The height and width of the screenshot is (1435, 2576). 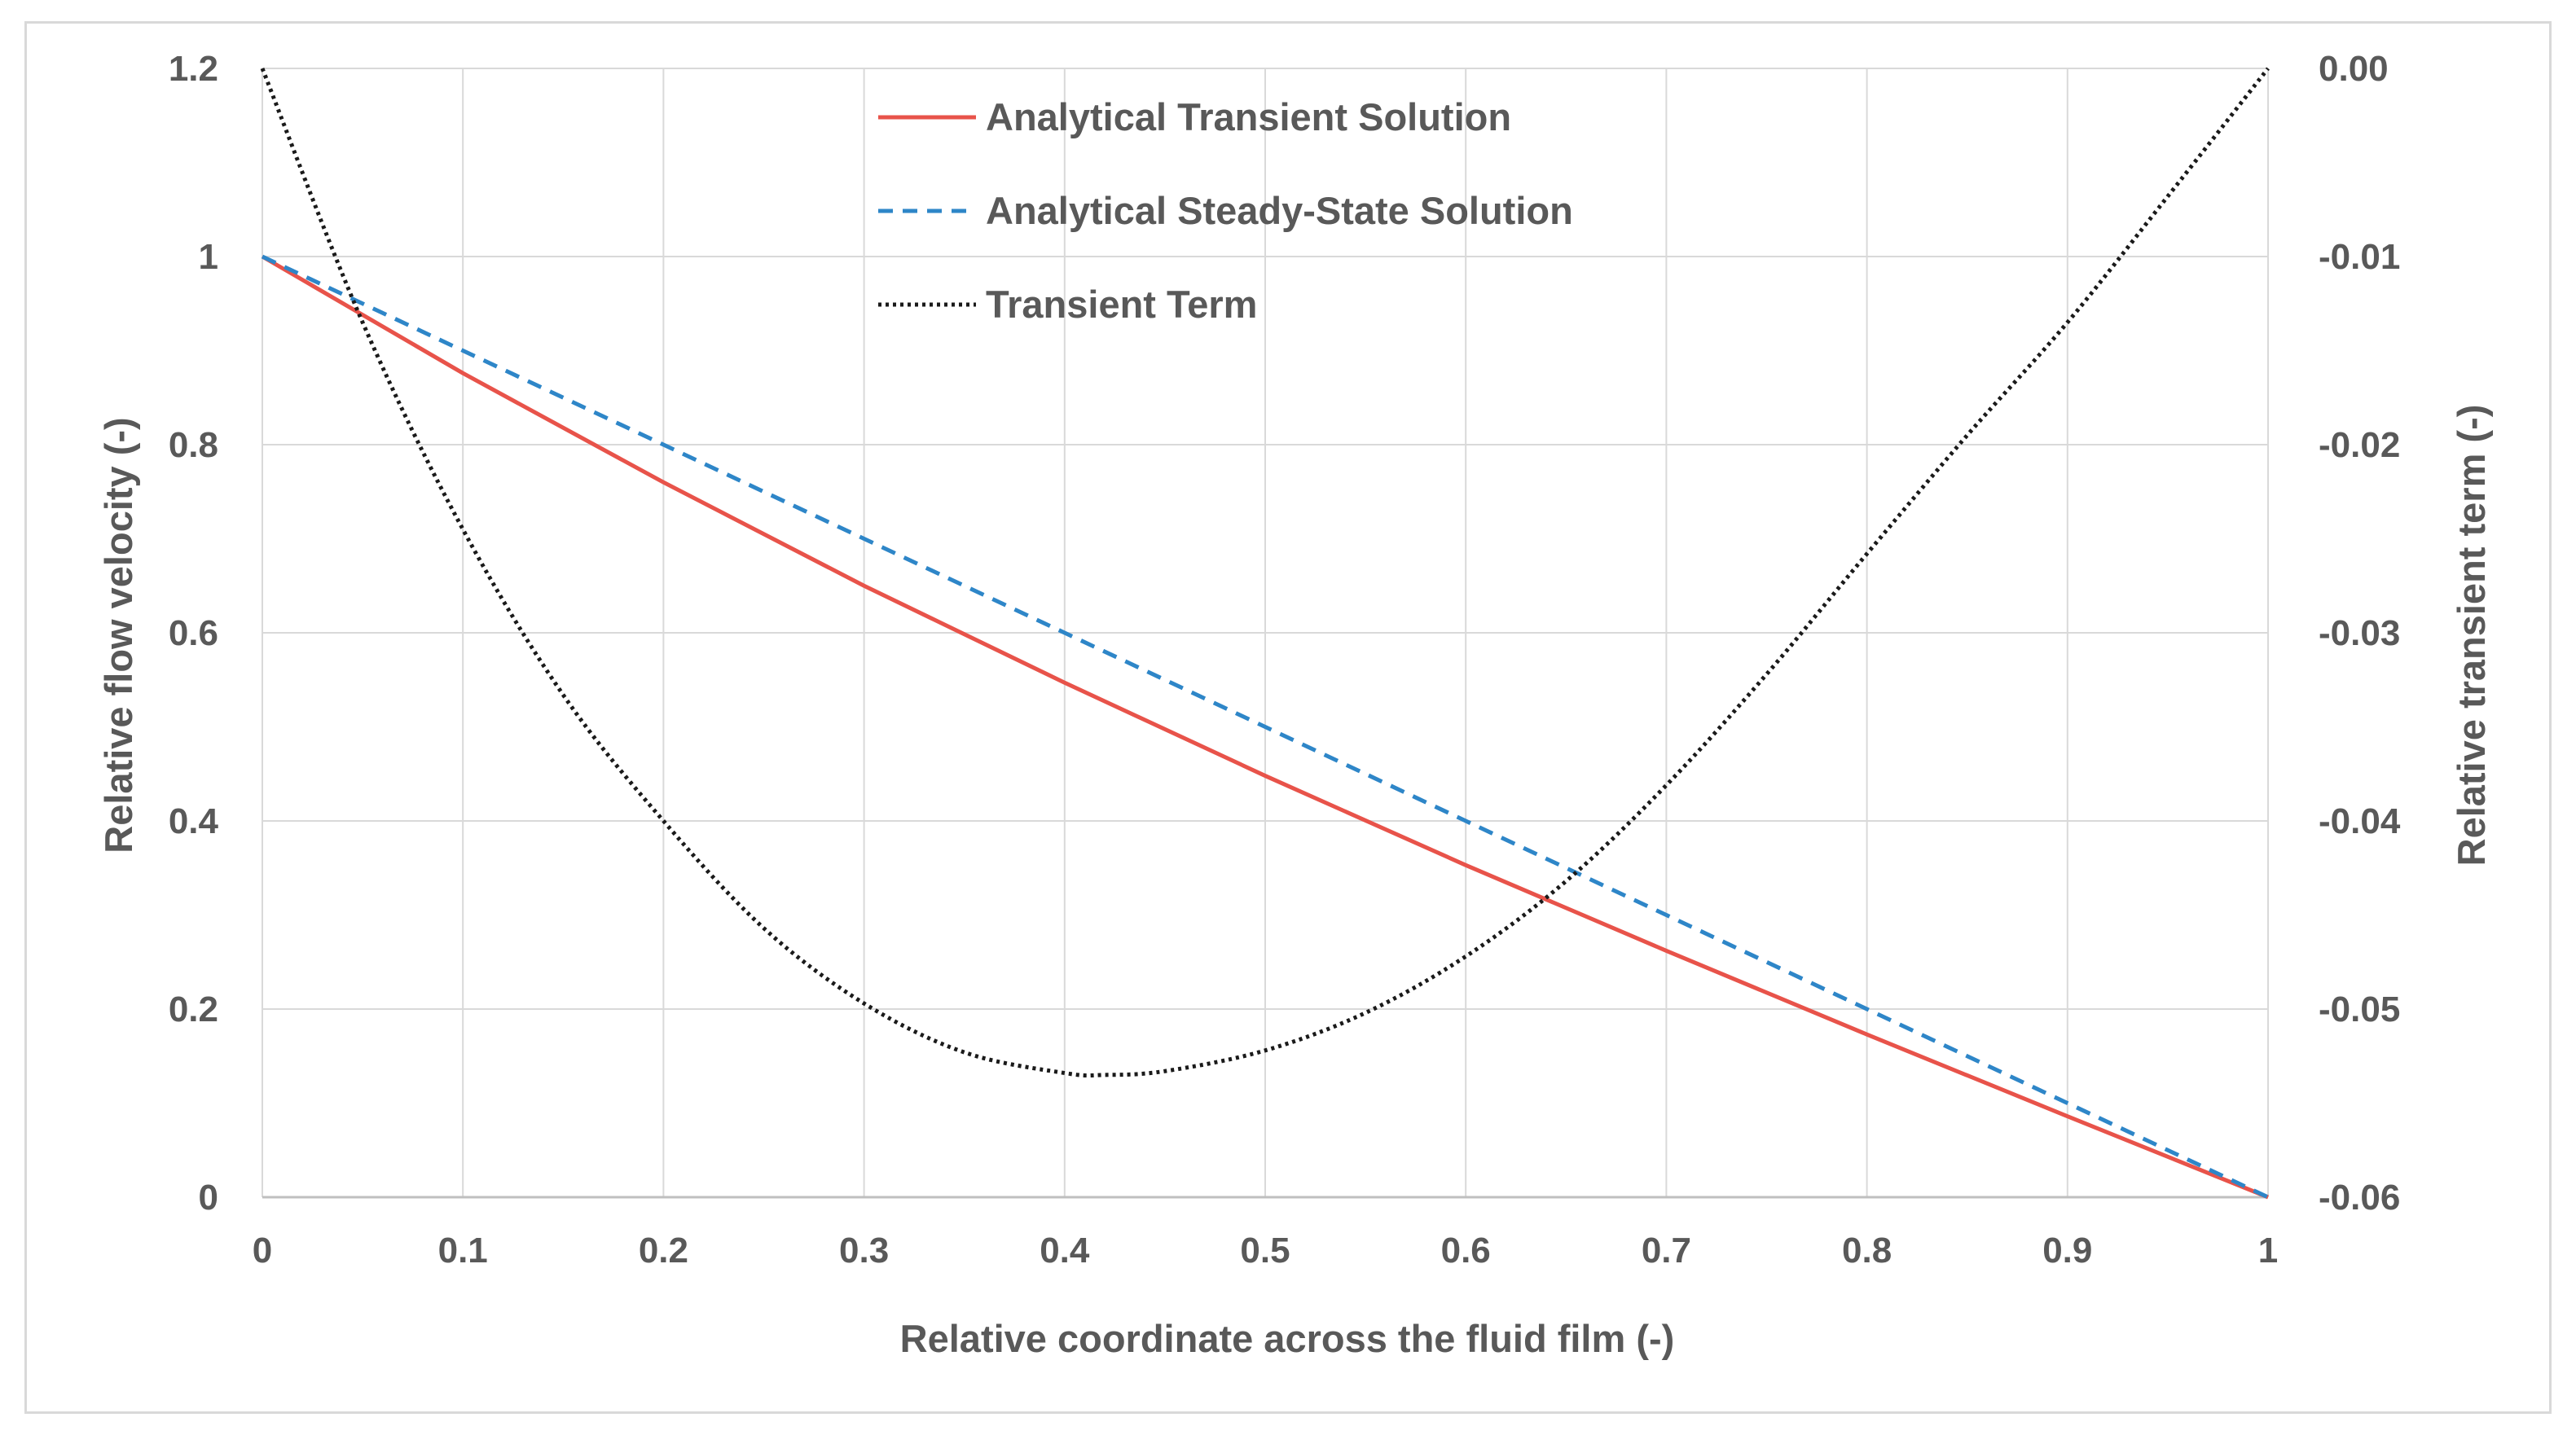 I want to click on y-tick-label: 0, so click(x=208, y=1198).